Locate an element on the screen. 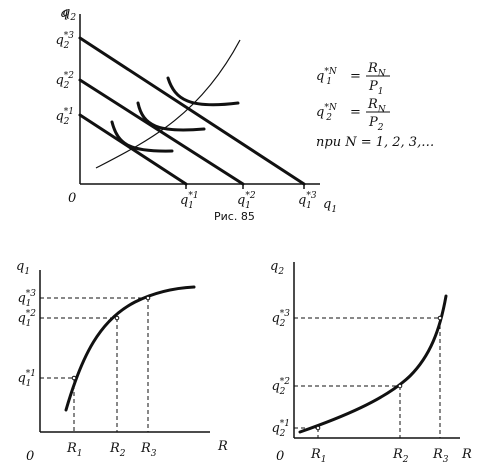 Image resolution: width=477 pixels, height=467 pixels. top-y-axis-name: q2 is located at coordinates (69, 14).